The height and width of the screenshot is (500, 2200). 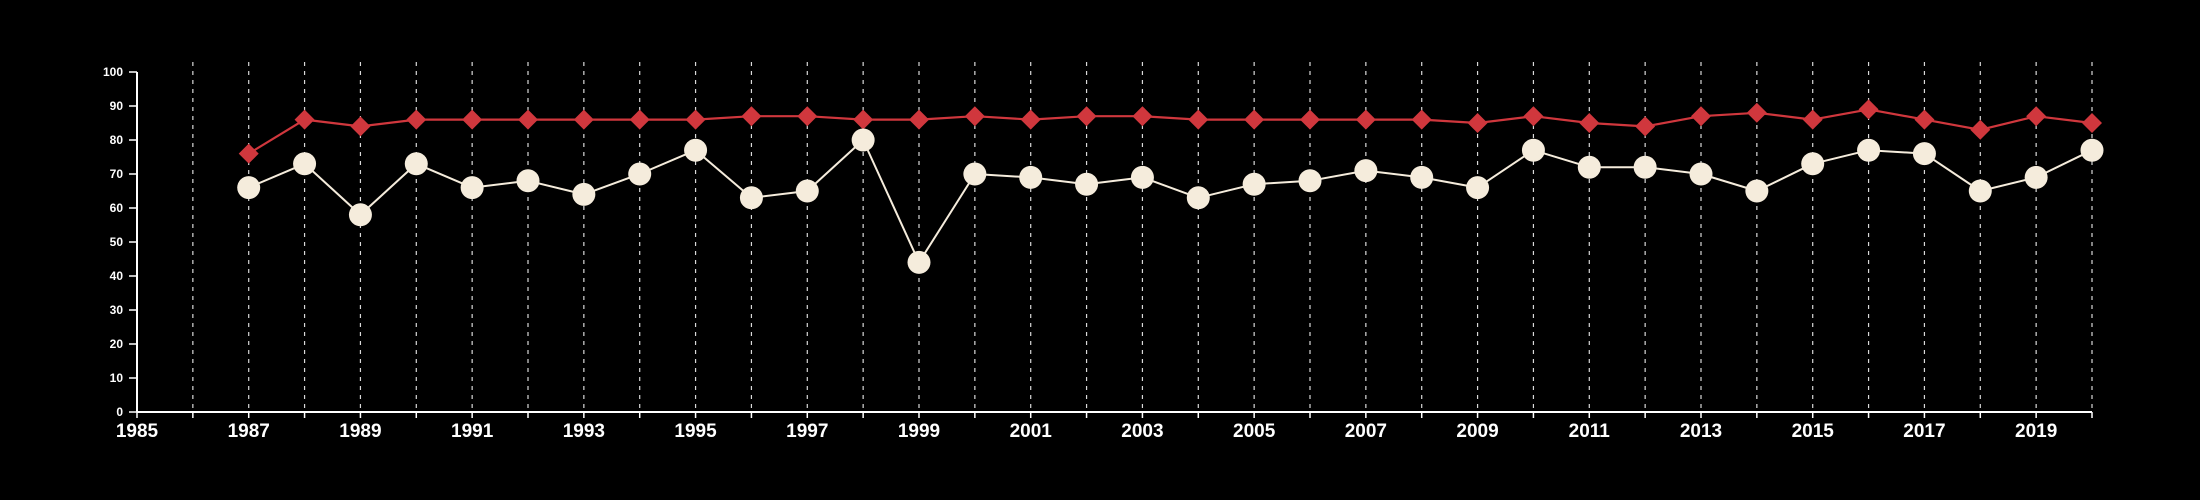 I want to click on y-tick-label: 0, so click(x=119, y=412).